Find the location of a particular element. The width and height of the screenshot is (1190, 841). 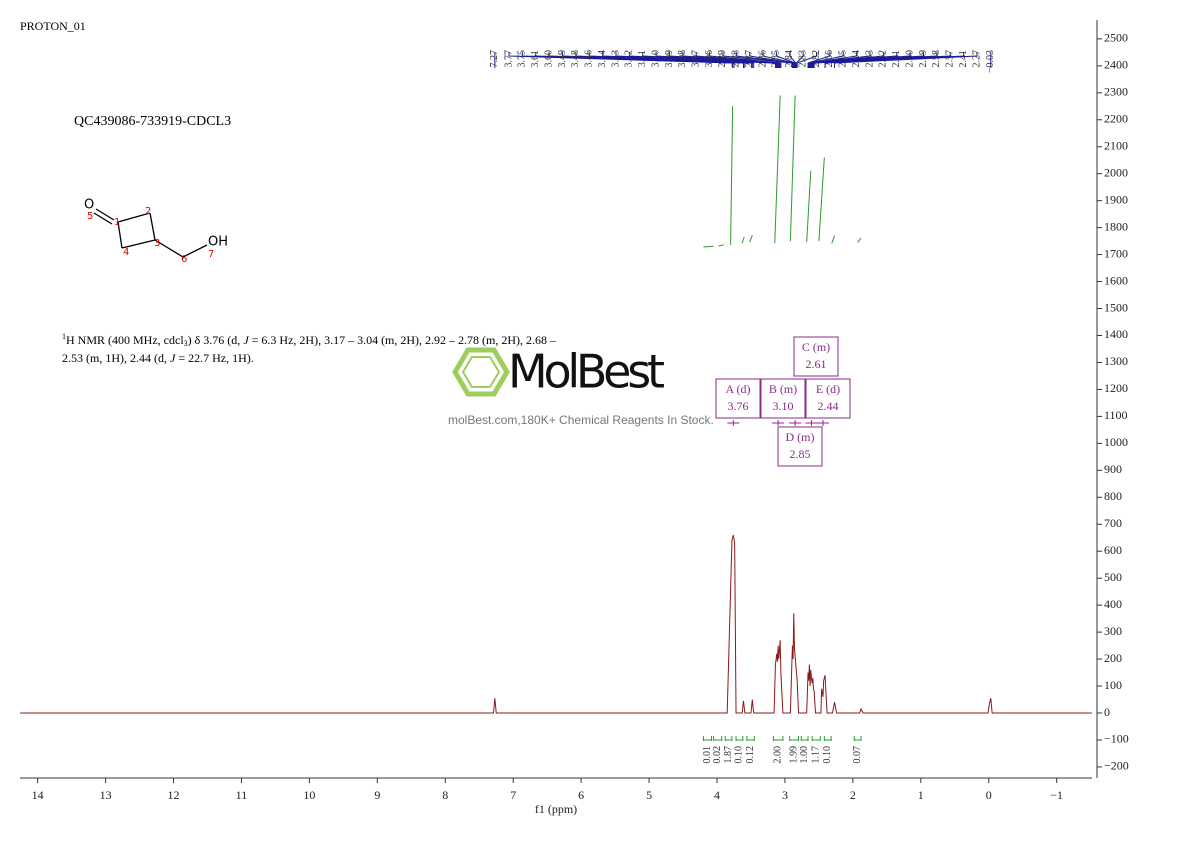

x-tick-label: 0 is located at coordinates (989, 795).